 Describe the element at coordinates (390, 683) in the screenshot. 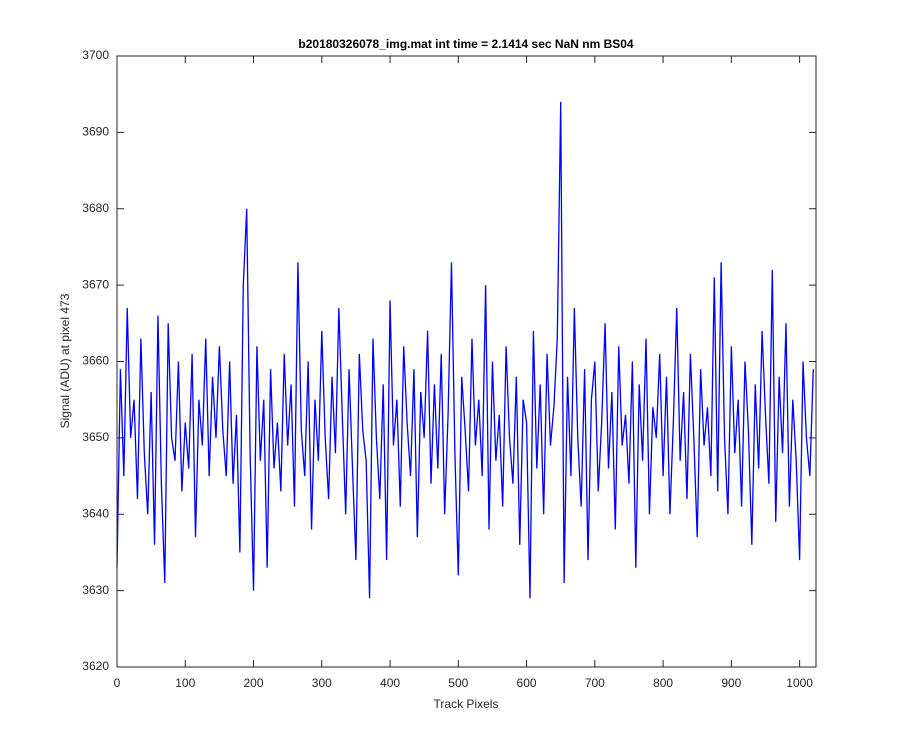

I see `x-tick-label: 400` at that location.